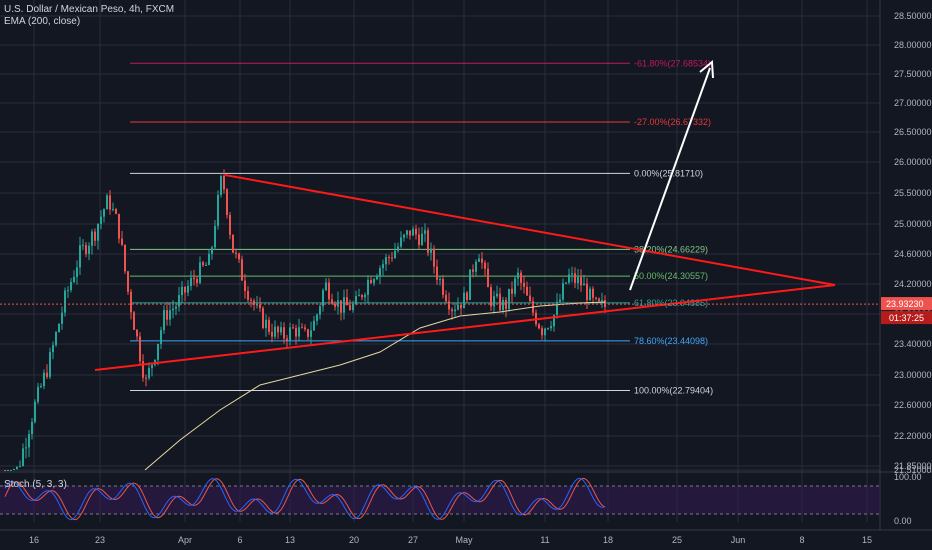 The image size is (932, 550). I want to click on lower-trendline, so click(465, 327).